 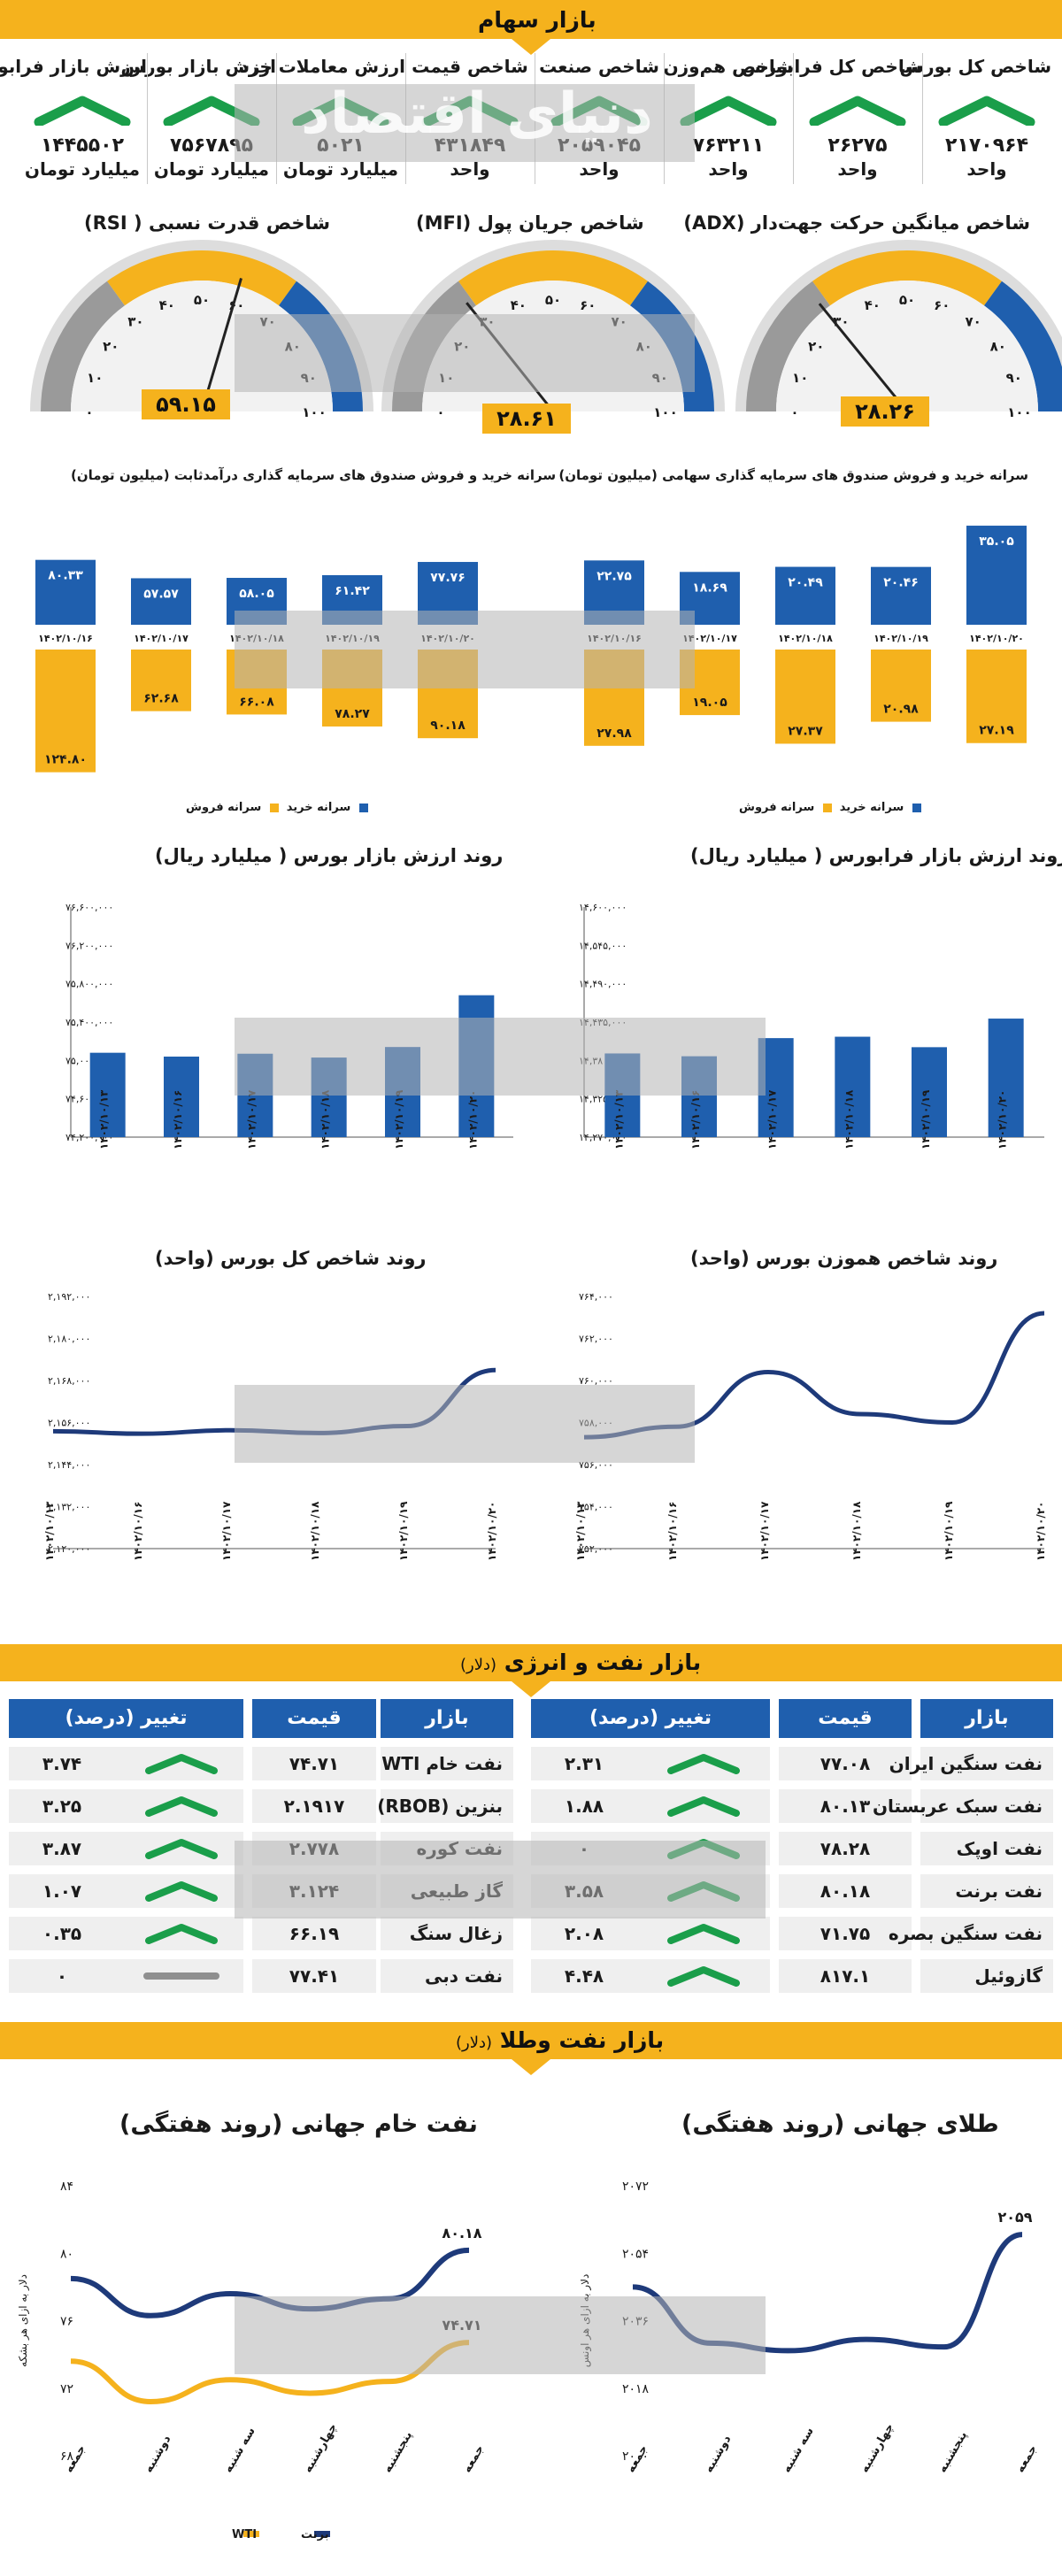 What do you see at coordinates (62, 1806) in the screenshot?
I see `market-change: ۳.۲۵` at bounding box center [62, 1806].